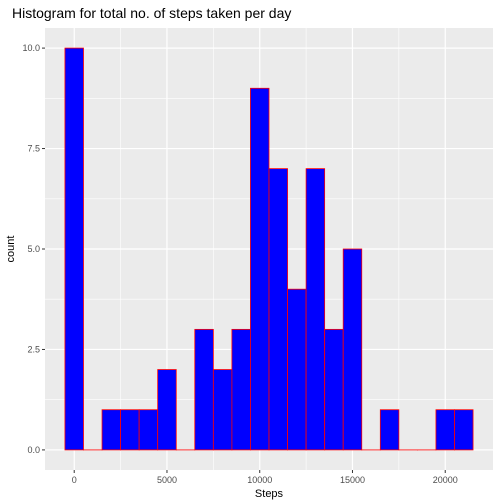 The image size is (504, 504). I want to click on x-axis-label: Steps, so click(269, 494).